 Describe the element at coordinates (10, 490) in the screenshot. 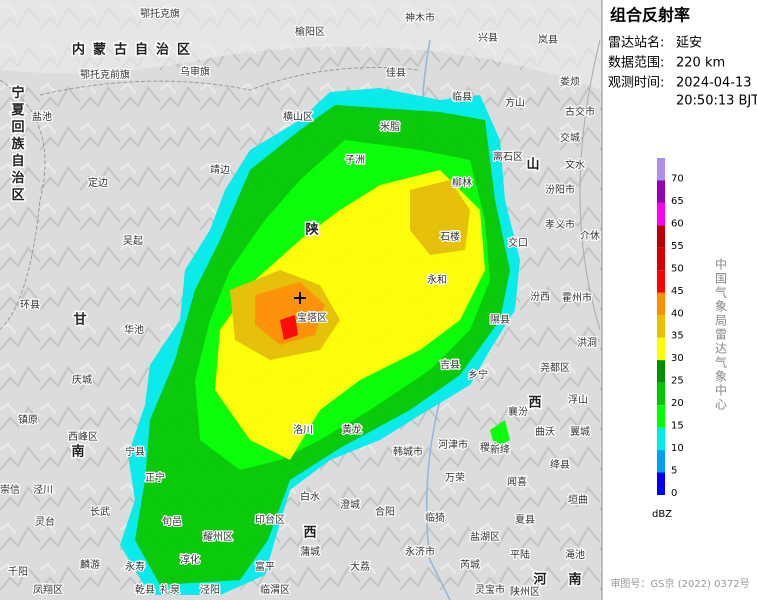

I see `place-label: 崇信` at that location.